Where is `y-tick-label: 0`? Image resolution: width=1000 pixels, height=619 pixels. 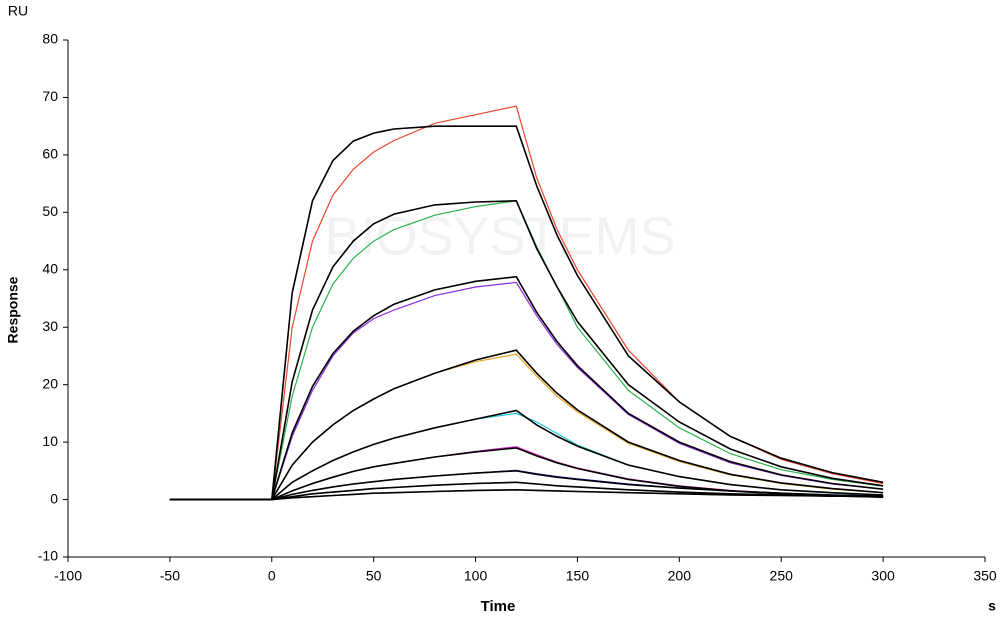 y-tick-label: 0 is located at coordinates (54, 498).